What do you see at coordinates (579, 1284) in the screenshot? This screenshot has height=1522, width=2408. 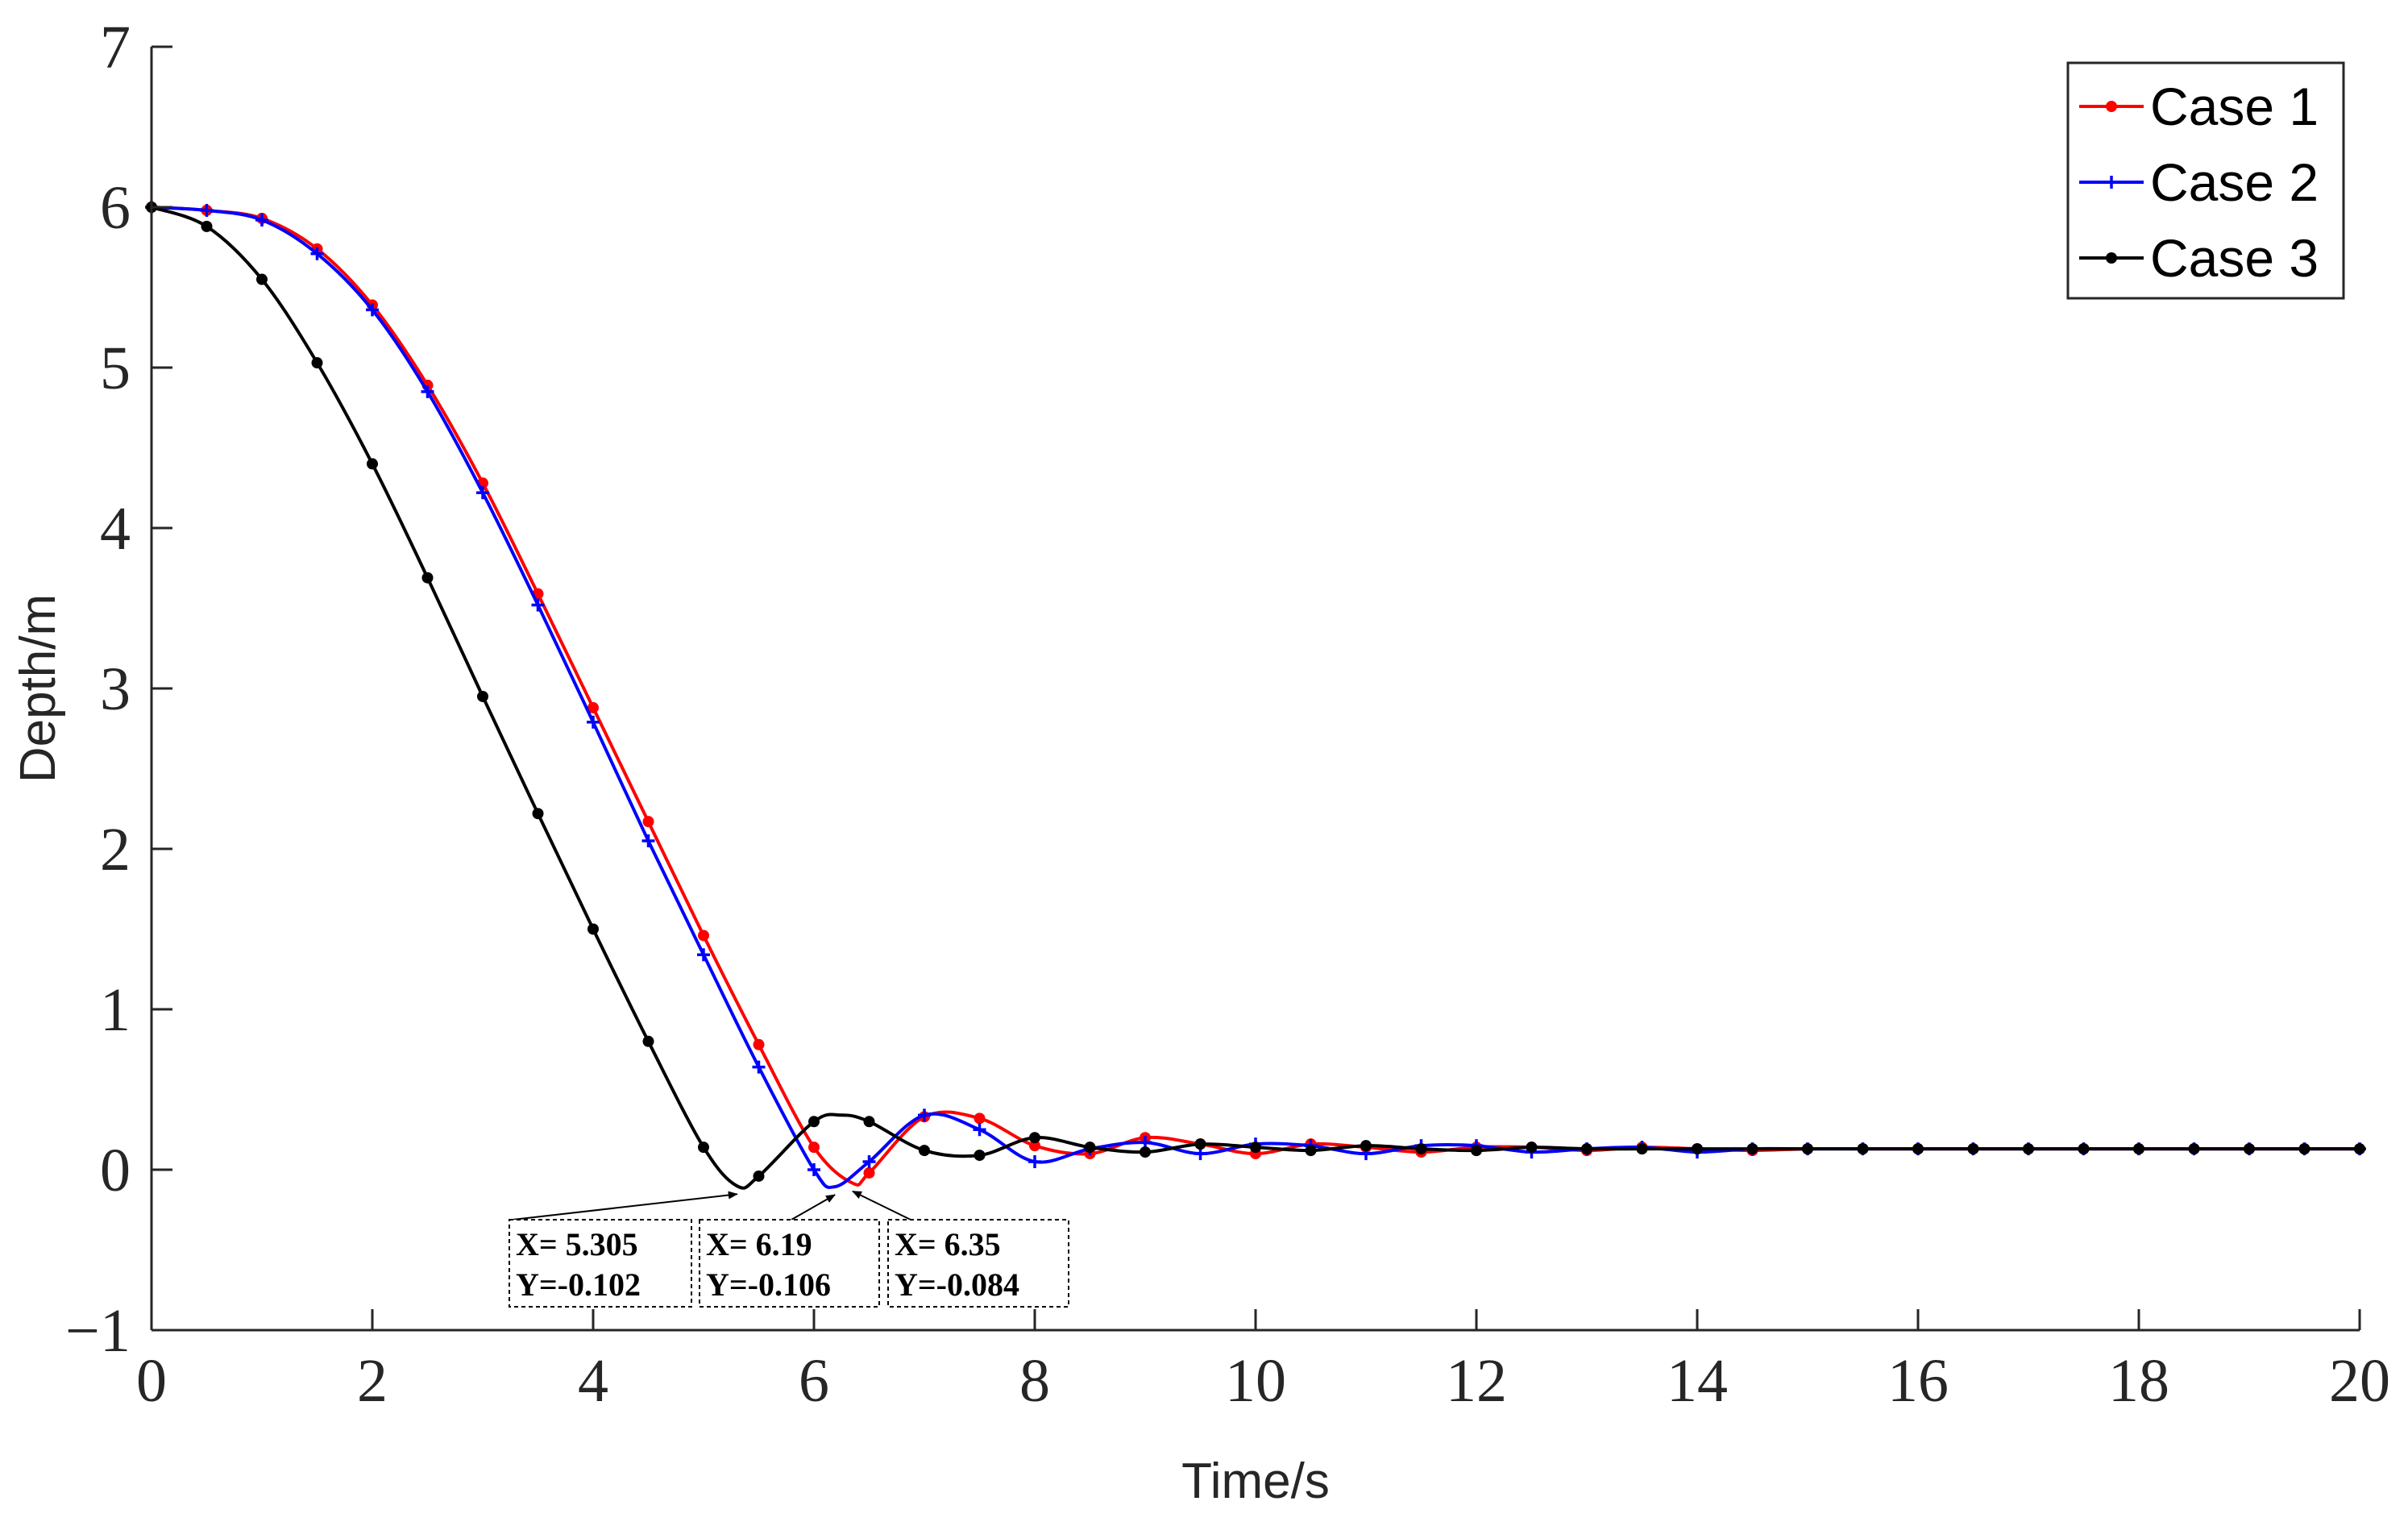 I see `datatip-y: Y=-0.102` at bounding box center [579, 1284].